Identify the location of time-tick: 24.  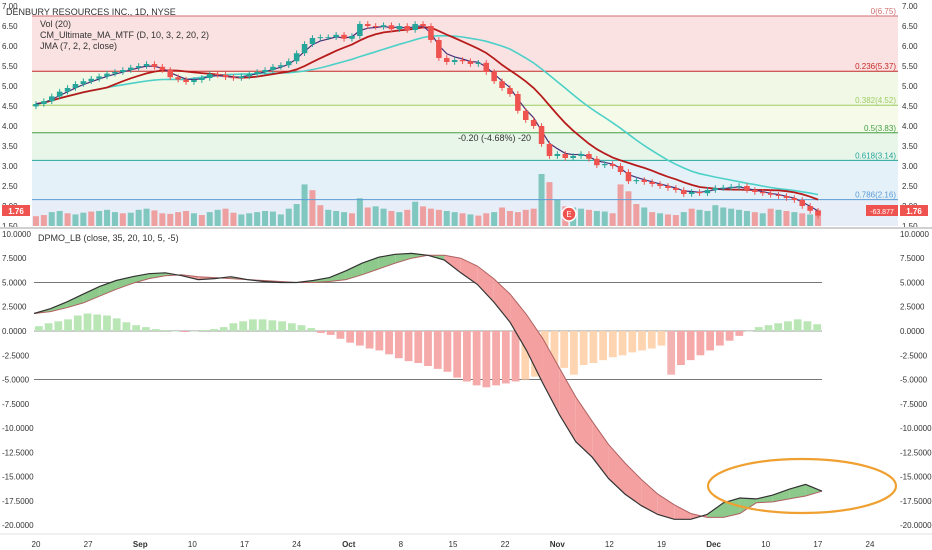
(296, 544).